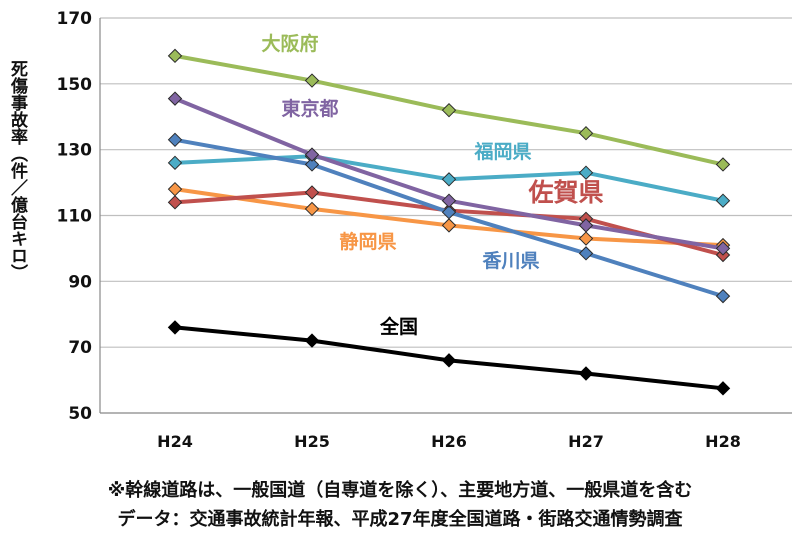 This screenshot has width=800, height=545. I want to click on footnote: ※幹線道路は、一般国道（自専道を除く）、主要地方道、一般県道を含む, so click(400, 490).